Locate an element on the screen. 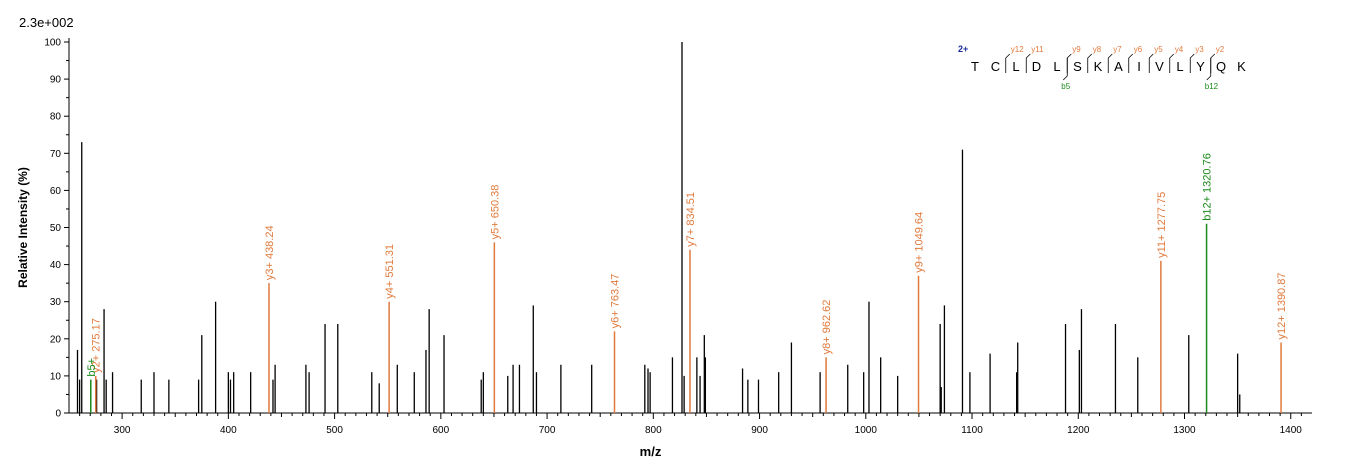 The height and width of the screenshot is (473, 1362). y-ion-label: y5 is located at coordinates (1158, 49).